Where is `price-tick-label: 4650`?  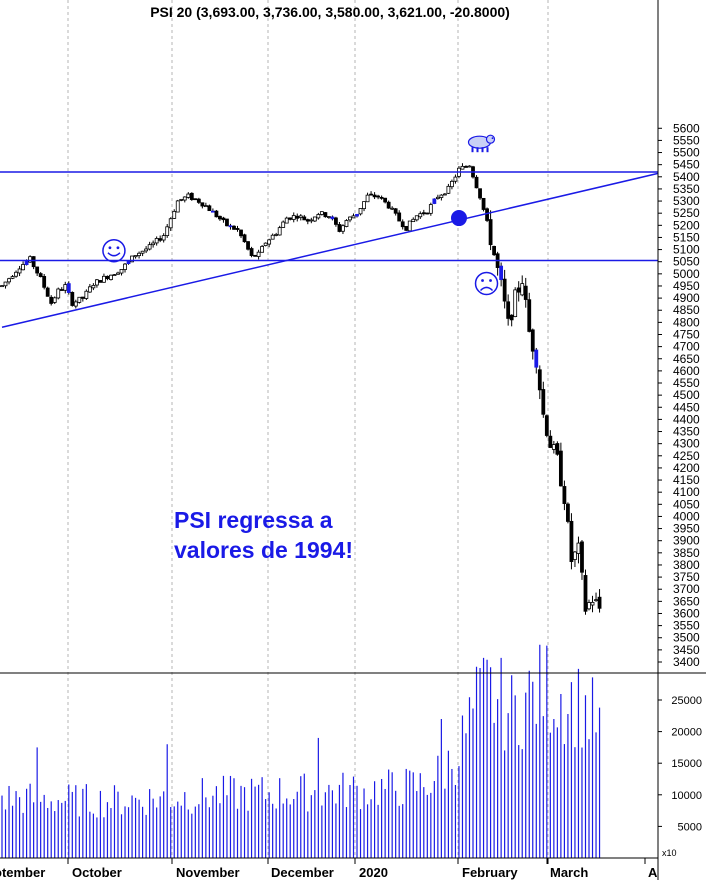
price-tick-label: 4650 is located at coordinates (686, 359).